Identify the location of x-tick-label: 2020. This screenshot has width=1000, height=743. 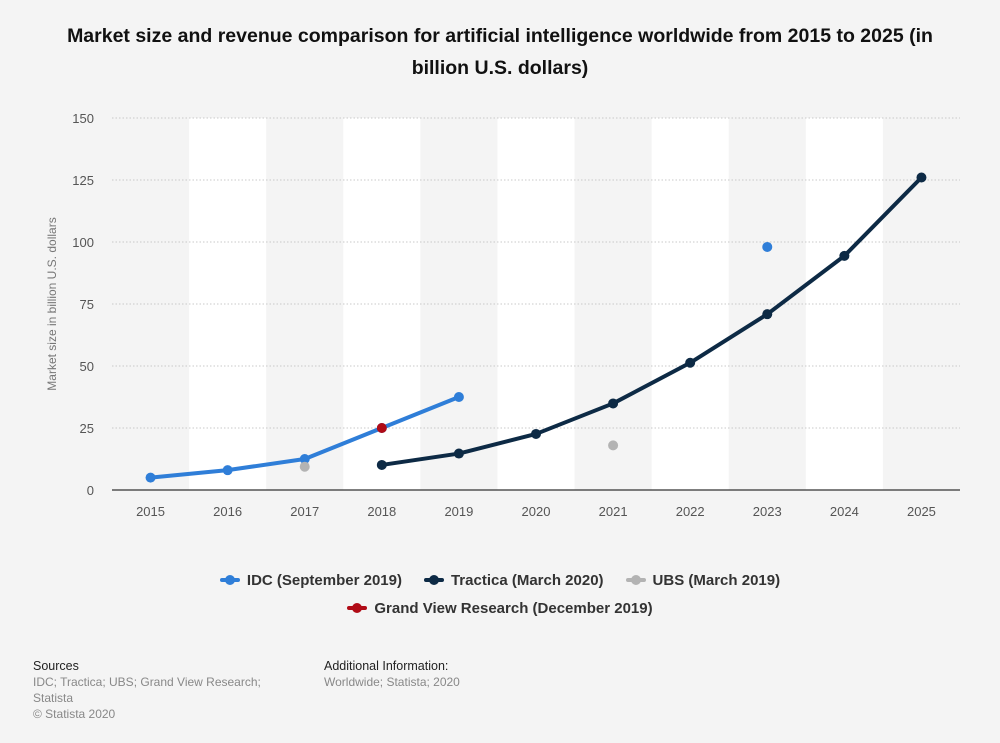
(536, 511).